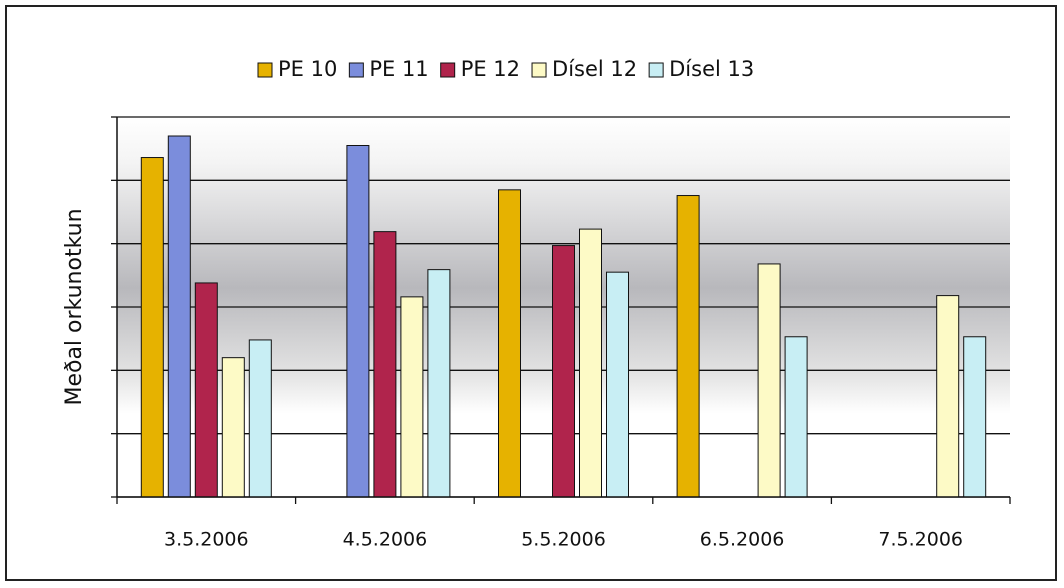 The image size is (1064, 588). I want to click on x-tick-label: 6.5.2006, so click(742, 540).